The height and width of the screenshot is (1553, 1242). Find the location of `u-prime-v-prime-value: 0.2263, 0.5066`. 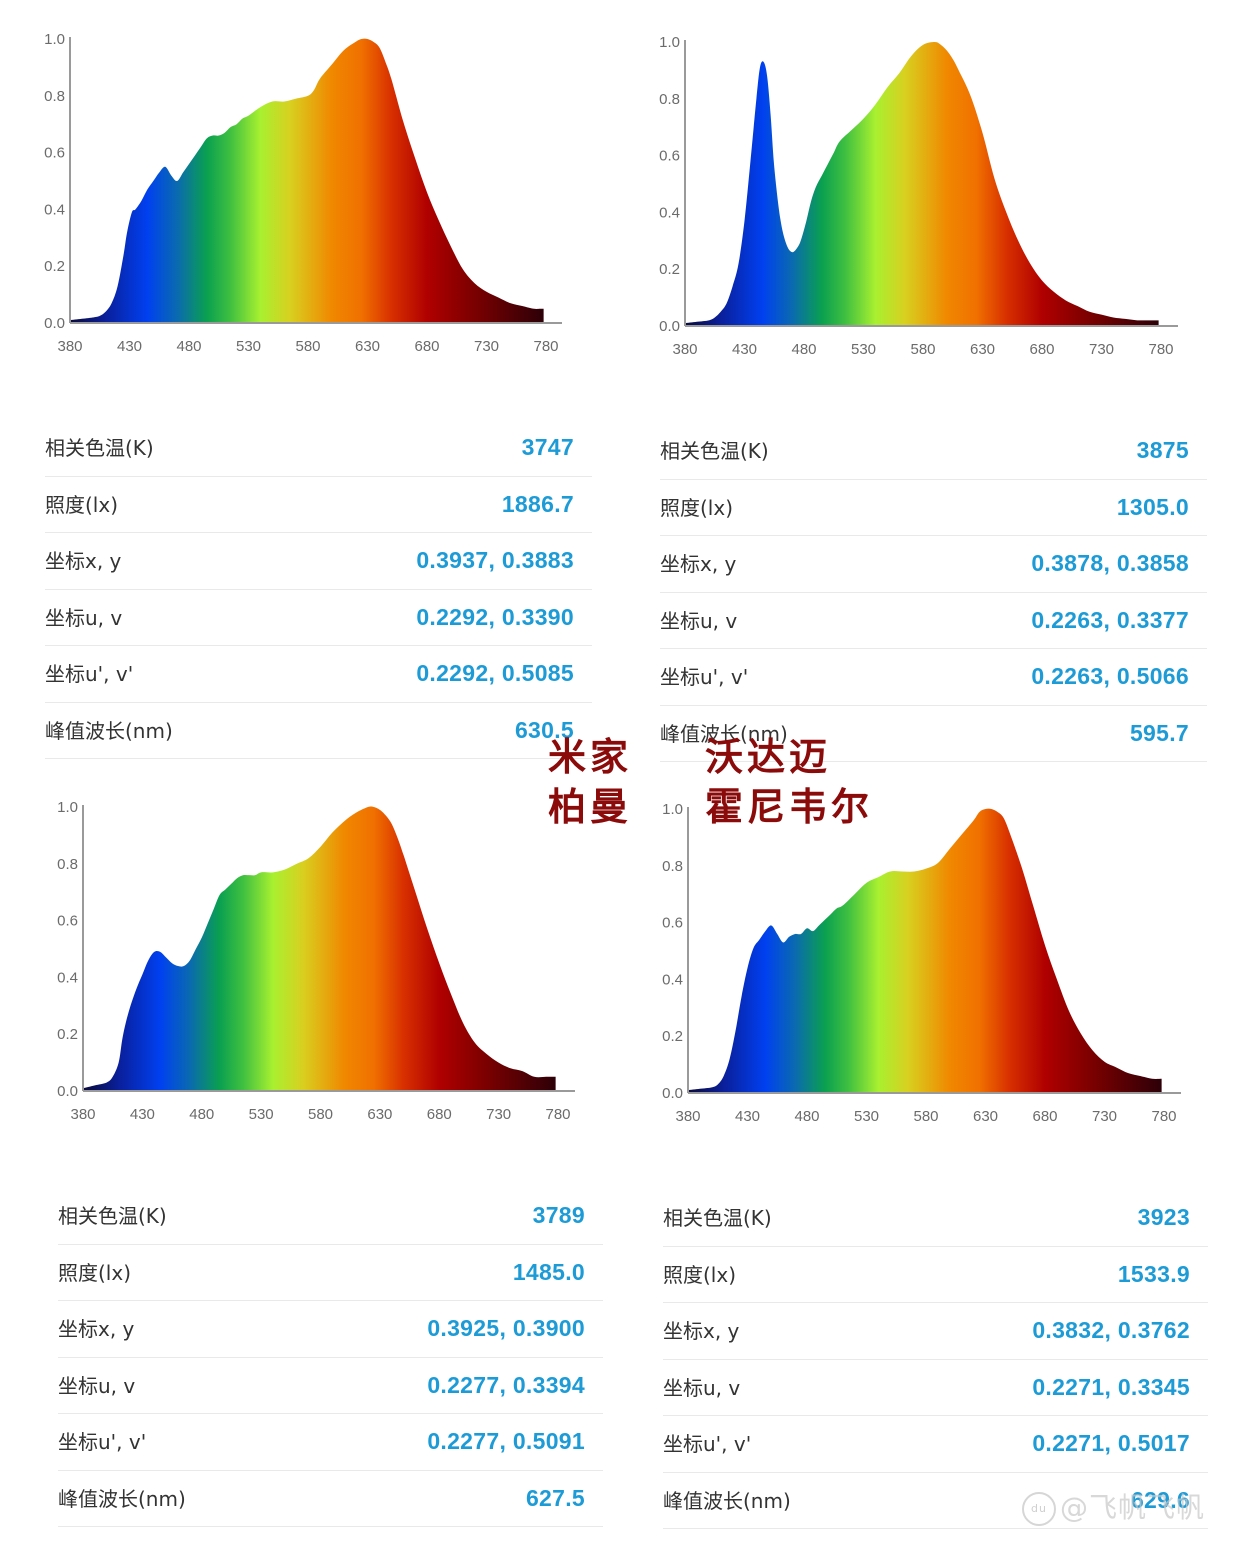

u-prime-v-prime-value: 0.2263, 0.5066 is located at coordinates (1110, 676).